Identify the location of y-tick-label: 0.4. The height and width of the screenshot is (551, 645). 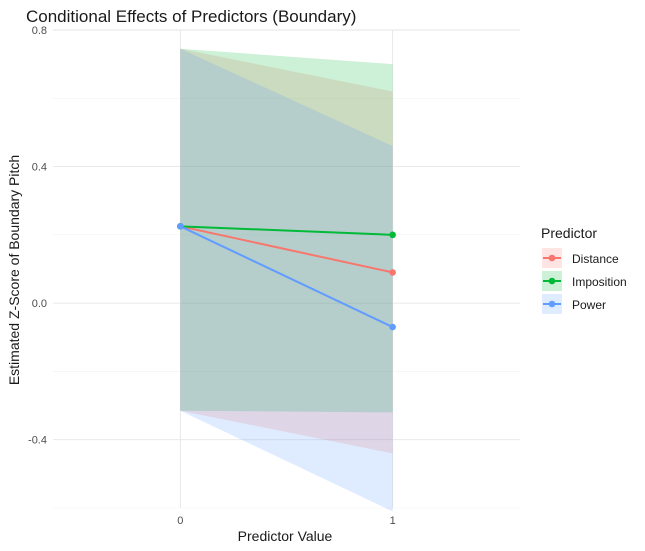
(39, 168).